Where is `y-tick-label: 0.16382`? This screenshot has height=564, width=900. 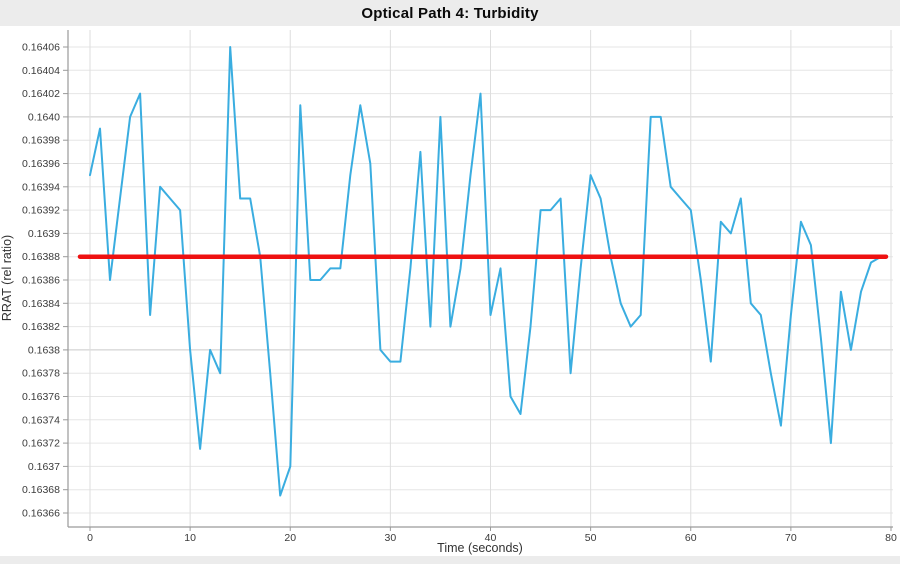
y-tick-label: 0.16382 is located at coordinates (41, 327).